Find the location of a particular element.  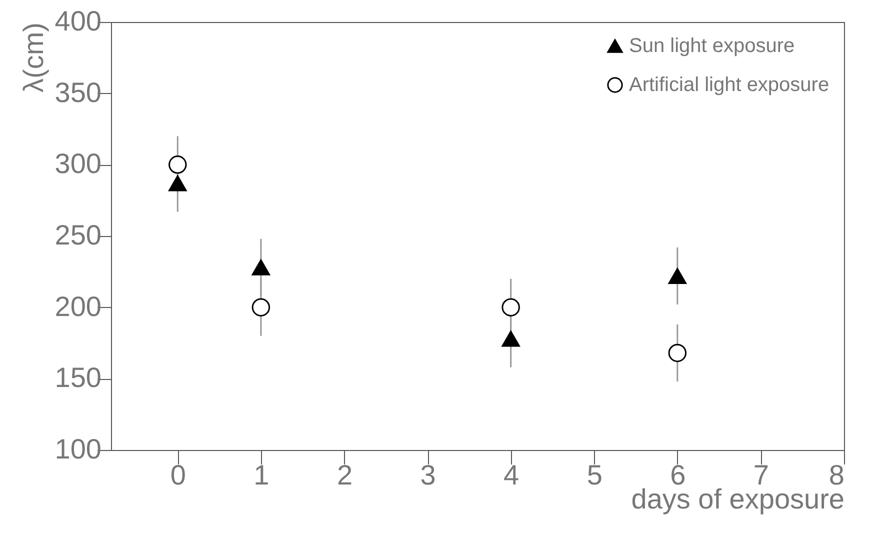

y-axis-title: λ(cm) is located at coordinates (33, 57).